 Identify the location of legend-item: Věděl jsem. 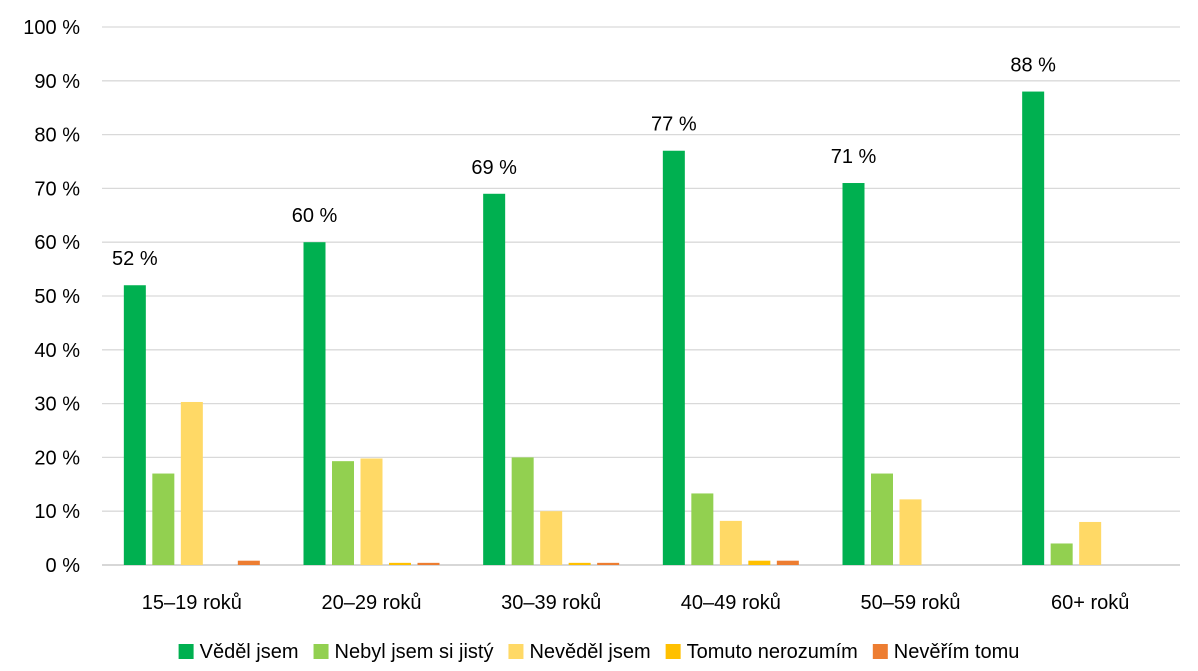
(238, 652).